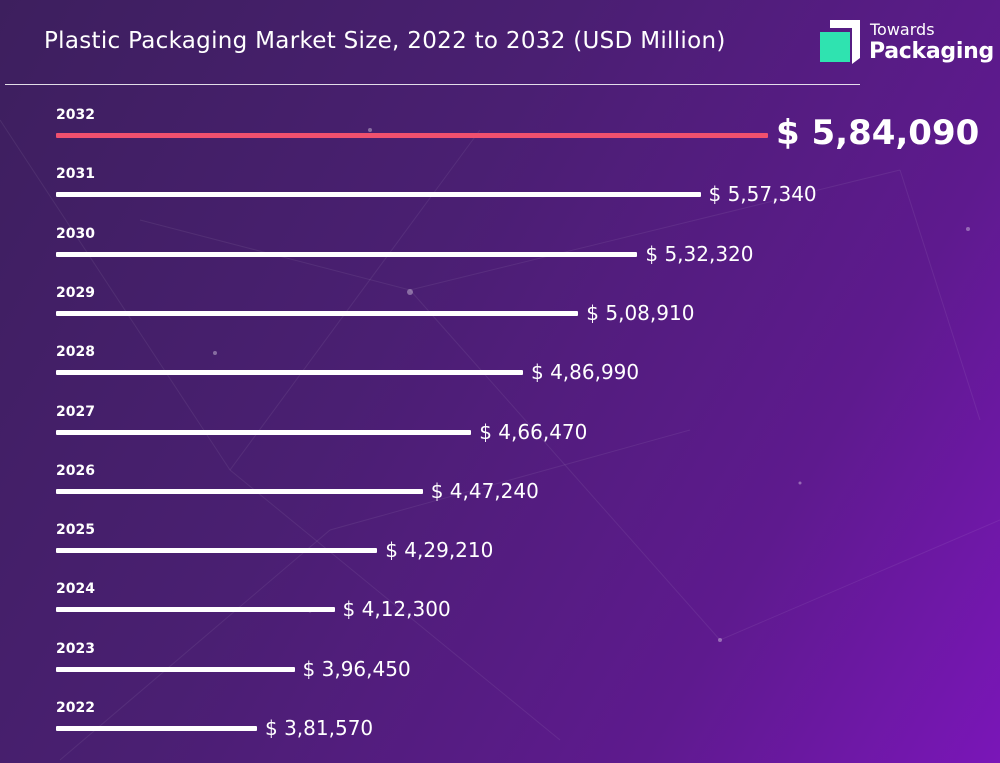 This screenshot has height=763, width=1000. I want to click on year-label-2023: 2023, so click(75, 648).